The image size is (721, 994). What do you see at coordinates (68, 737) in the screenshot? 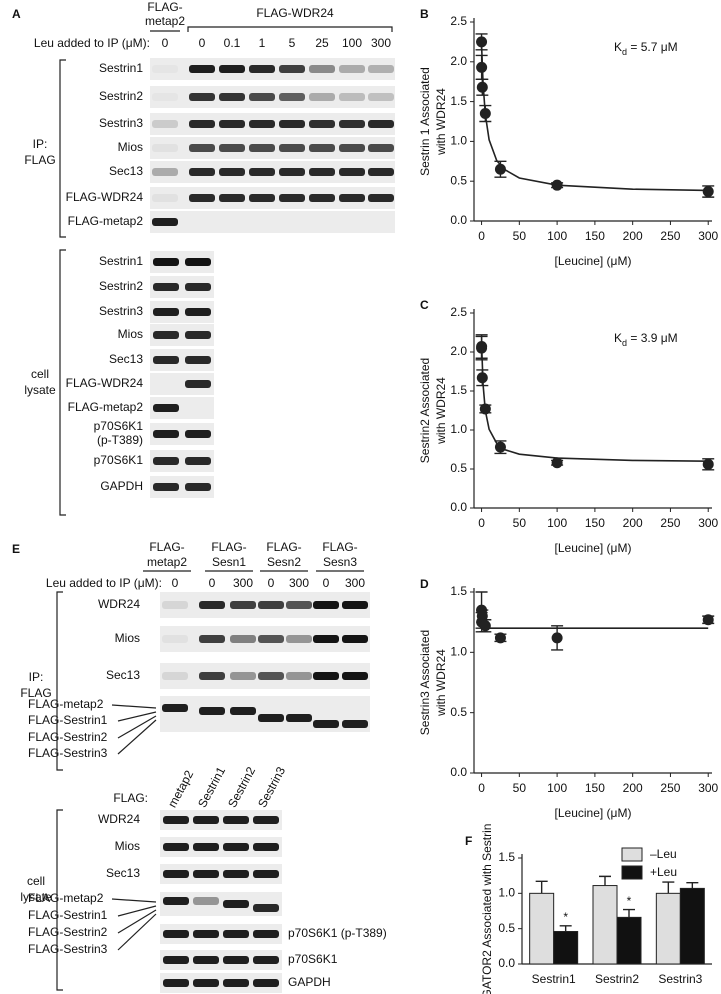
I see `flag-label: FLAG-Sestrin2` at bounding box center [68, 737].